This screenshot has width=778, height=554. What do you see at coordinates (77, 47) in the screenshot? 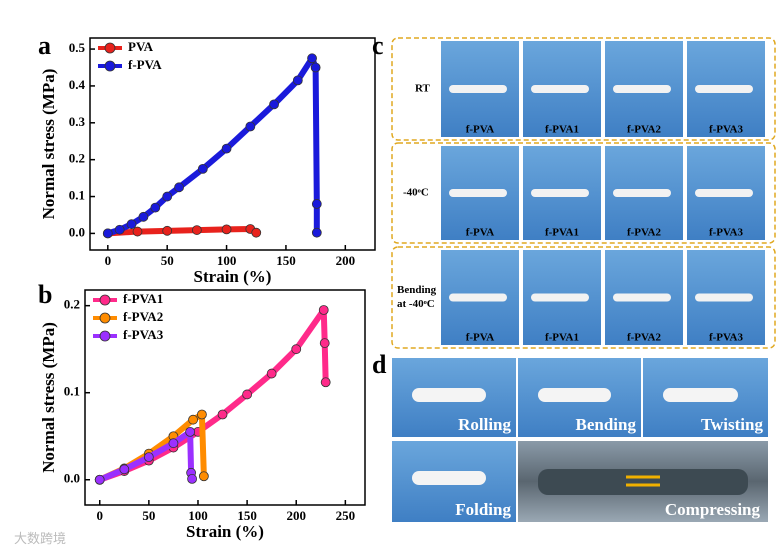
I see `y-tick-label: 0.5` at bounding box center [77, 47].